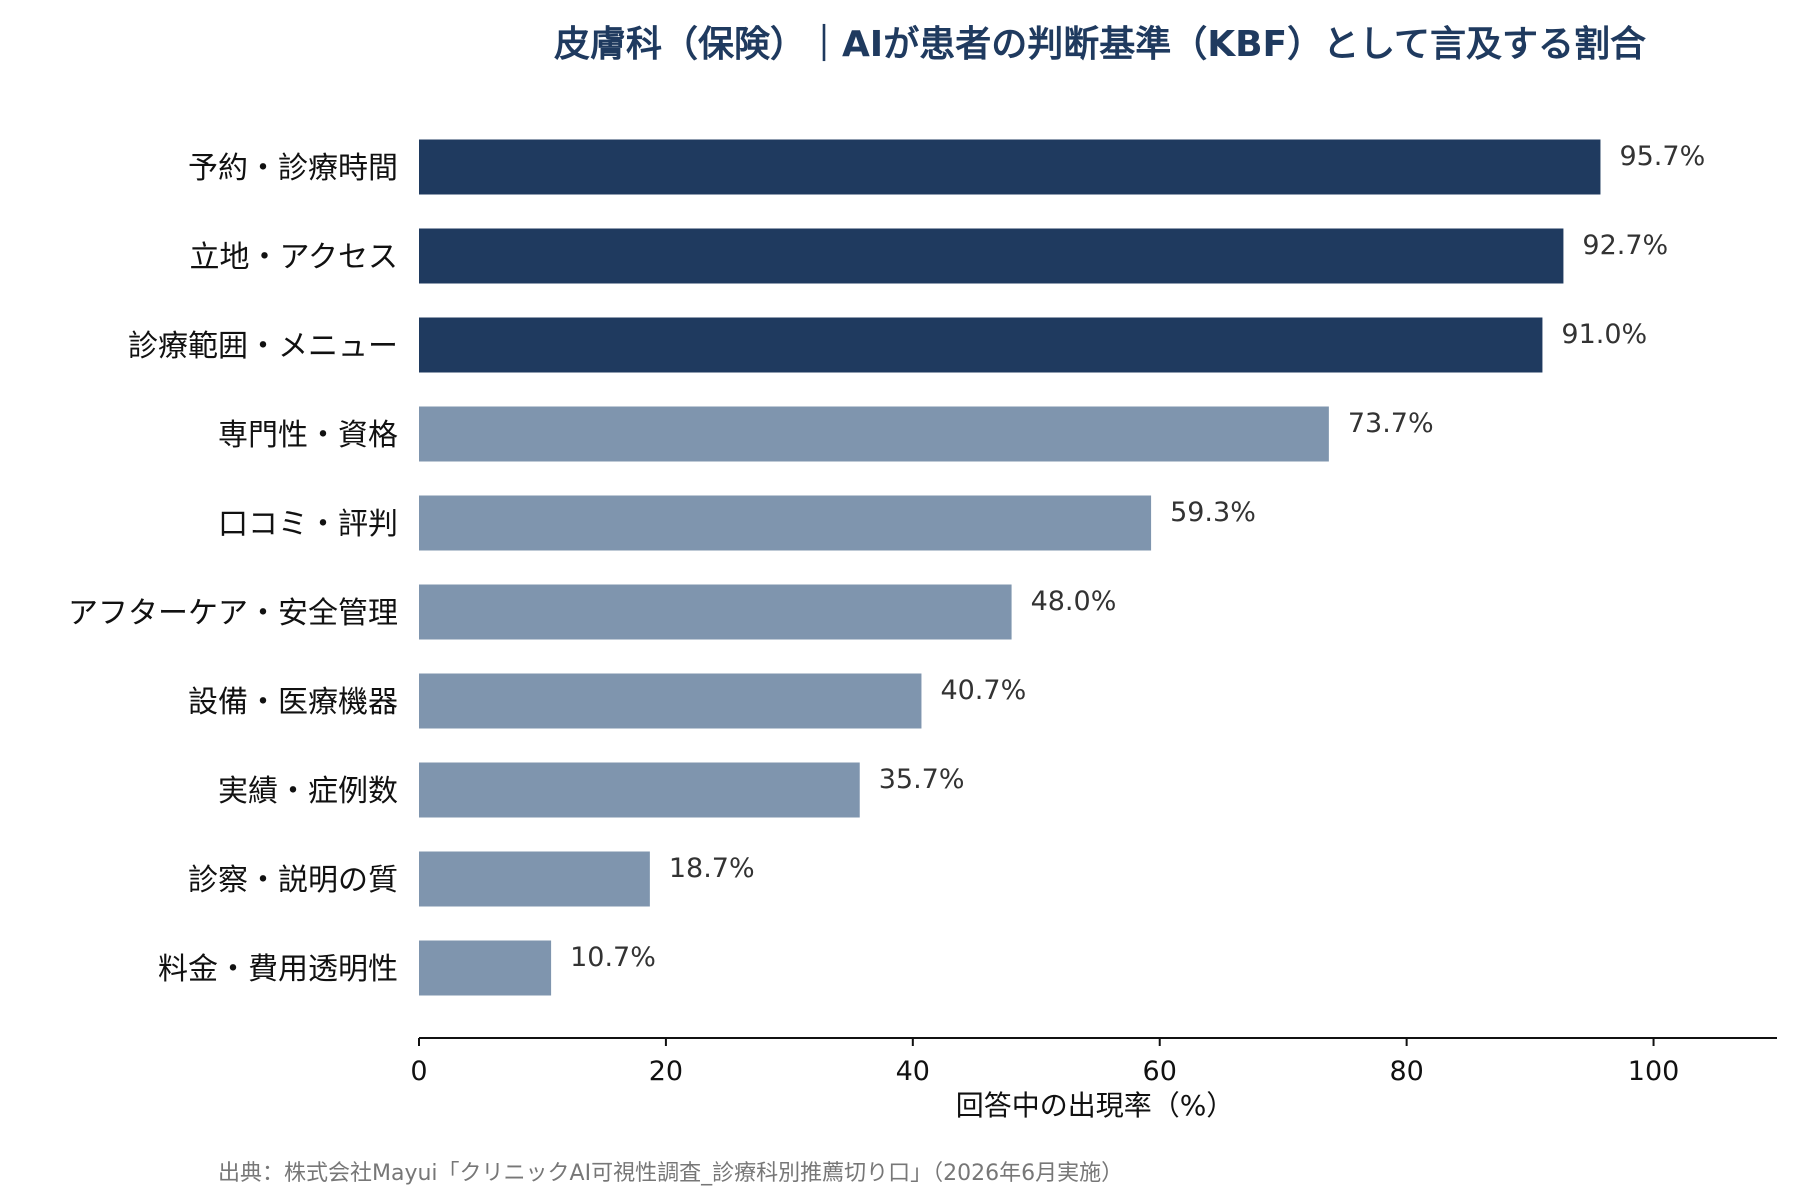 Image resolution: width=1800 pixels, height=1200 pixels. I want to click on category-label: 診察・説明の質, so click(293, 880).